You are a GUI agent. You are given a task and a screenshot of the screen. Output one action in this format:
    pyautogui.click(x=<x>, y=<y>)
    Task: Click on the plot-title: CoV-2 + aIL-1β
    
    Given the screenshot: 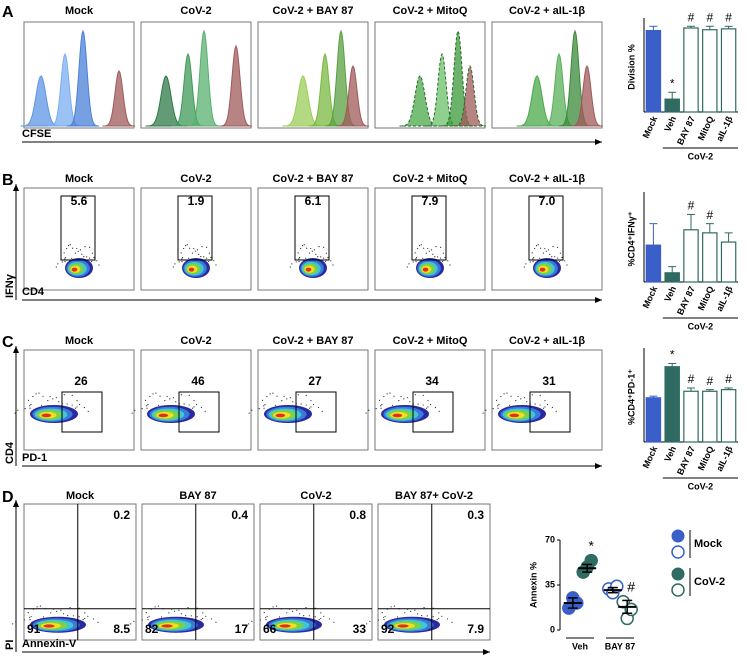 What is the action you would take?
    pyautogui.click(x=547, y=341)
    